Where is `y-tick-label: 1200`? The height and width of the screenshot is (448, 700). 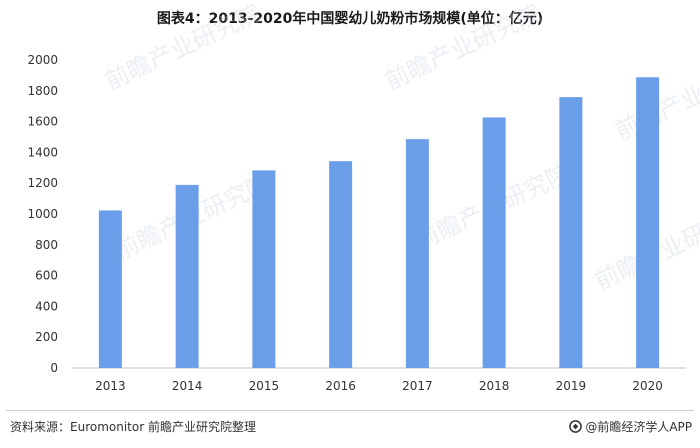 y-tick-label: 1200 is located at coordinates (42, 183).